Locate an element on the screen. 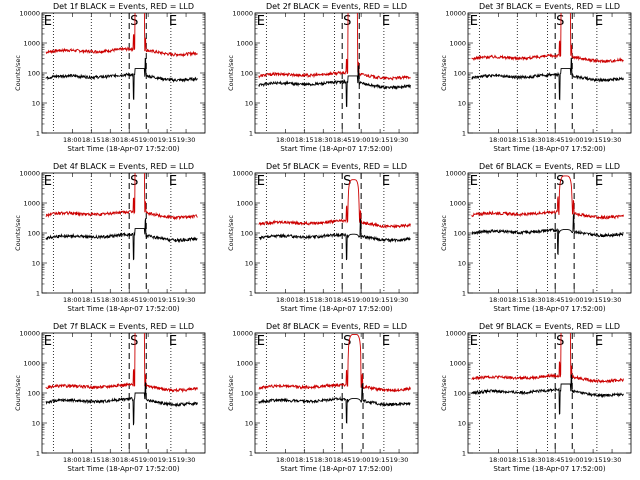  panel-title: Det 2f BLACK = Events, RED = LLD is located at coordinates (336, 6).